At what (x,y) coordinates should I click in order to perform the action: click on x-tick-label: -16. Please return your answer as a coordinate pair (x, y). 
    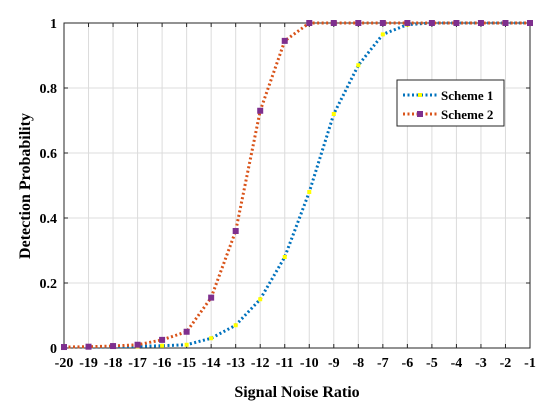
    Looking at the image, I should click on (162, 363).